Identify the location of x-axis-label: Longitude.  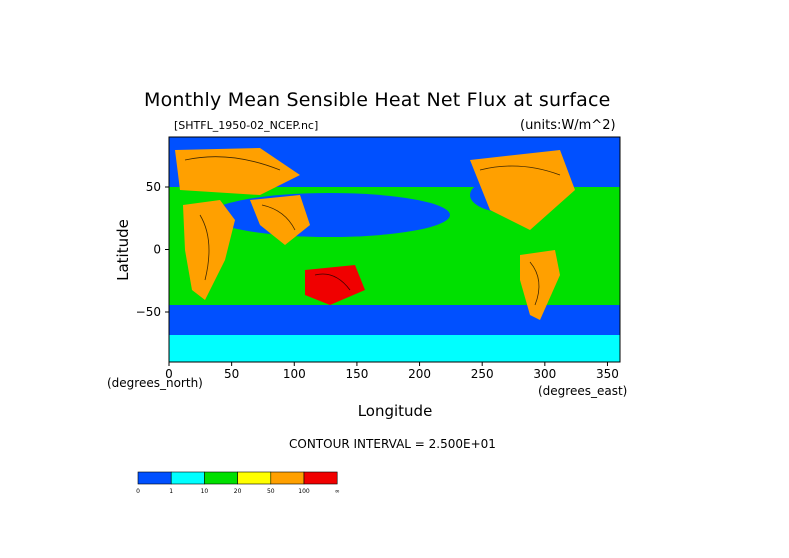
(395, 411).